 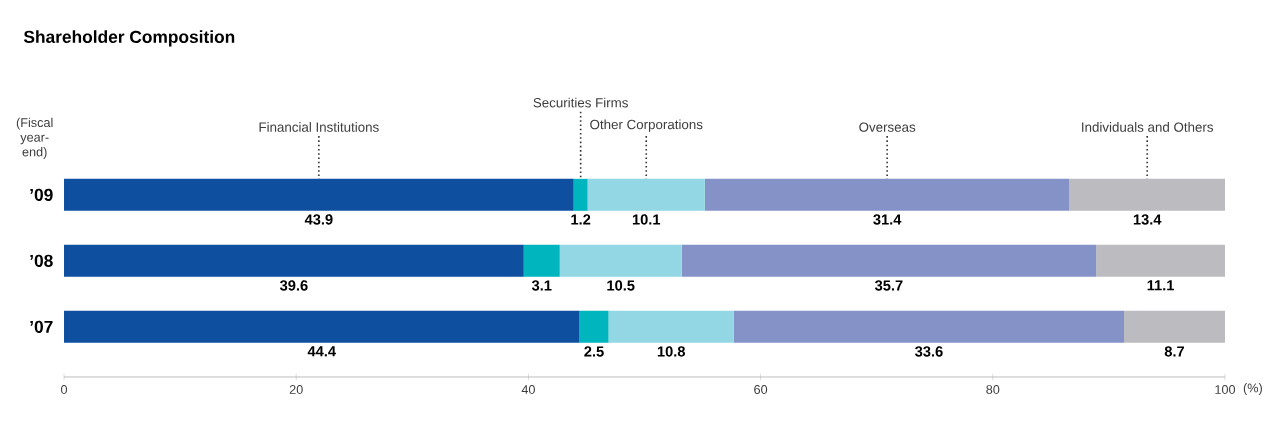 What do you see at coordinates (41, 194) in the screenshot?
I see `y-tick-label: ’09` at bounding box center [41, 194].